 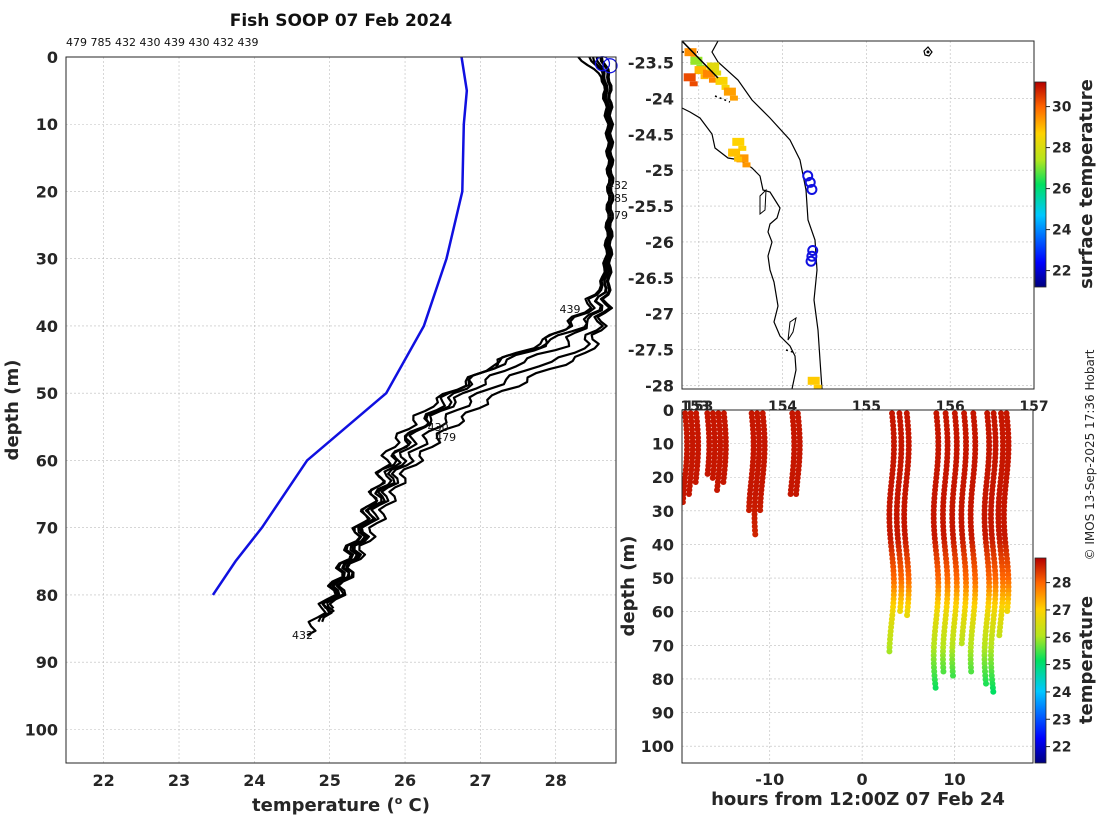 I want to click on section-y-axis-label: depth (m), so click(x=628, y=586).